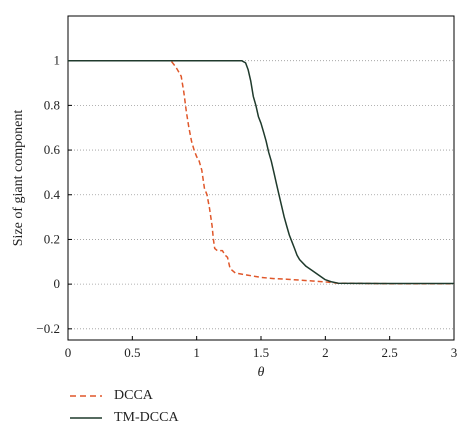 The image size is (474, 439). Describe the element at coordinates (454, 352) in the screenshot. I see `x-tick-label: 3` at that location.